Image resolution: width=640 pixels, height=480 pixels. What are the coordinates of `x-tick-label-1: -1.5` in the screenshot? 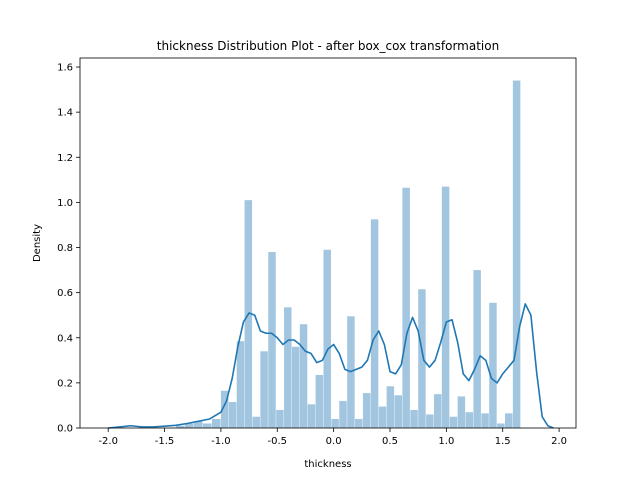 It's located at (165, 441).